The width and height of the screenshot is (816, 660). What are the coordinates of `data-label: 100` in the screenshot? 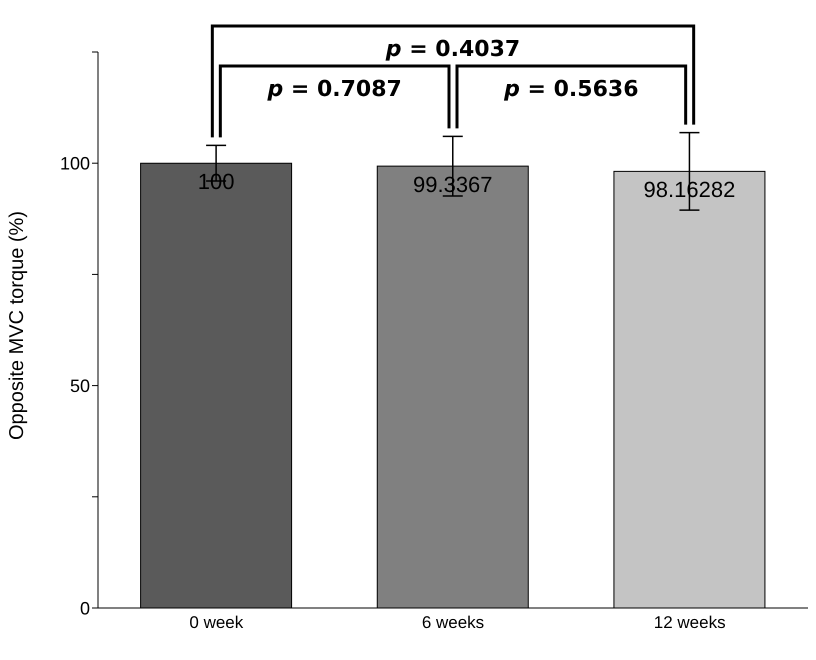 It's located at (216, 181).